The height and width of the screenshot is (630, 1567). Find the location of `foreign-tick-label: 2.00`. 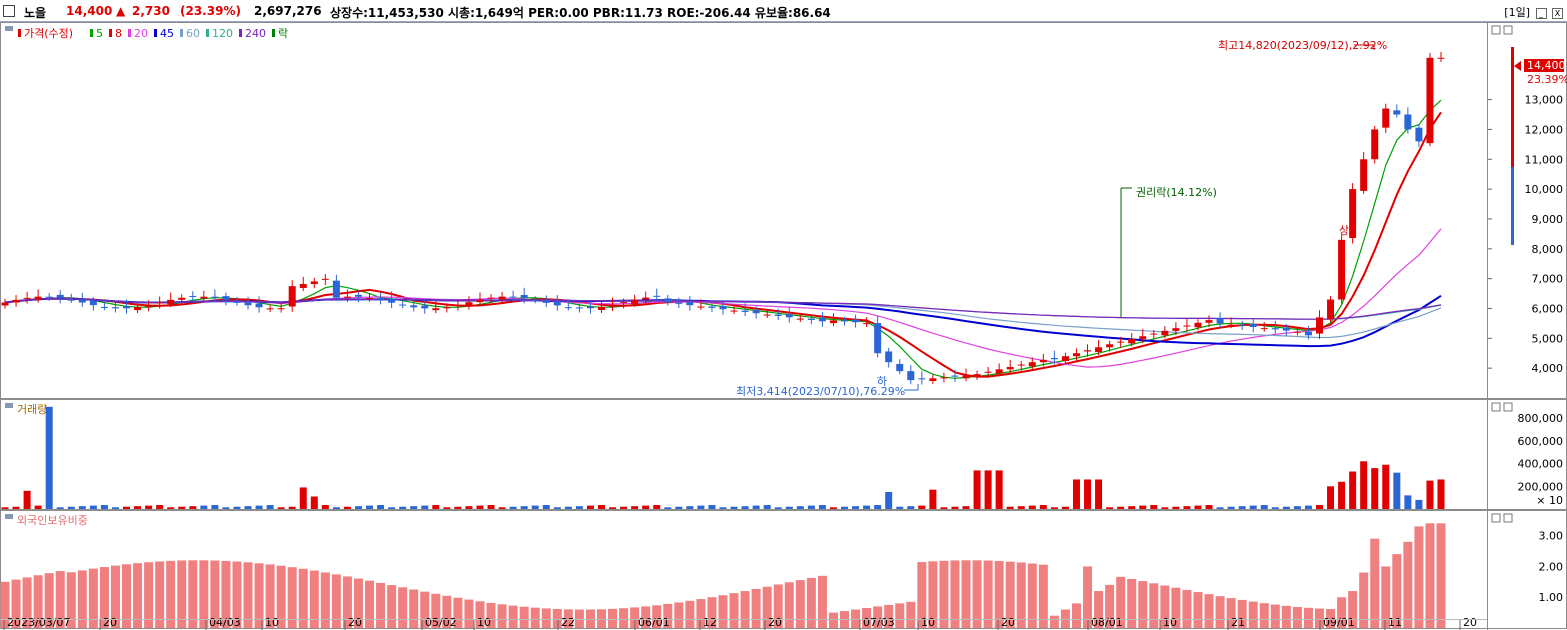

foreign-tick-label: 2.00 is located at coordinates (1551, 566).